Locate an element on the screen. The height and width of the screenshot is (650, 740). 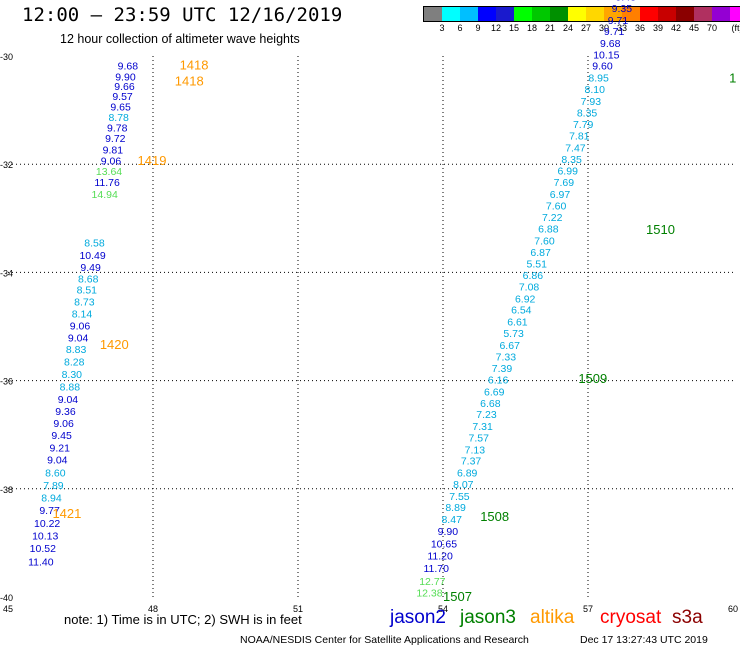
jason3-wave-height-value: 6.92 is located at coordinates (525, 299).